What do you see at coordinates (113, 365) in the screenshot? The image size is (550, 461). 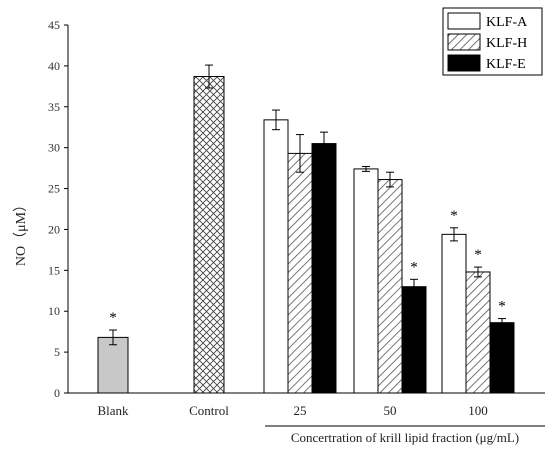 I see `bar-blank` at bounding box center [113, 365].